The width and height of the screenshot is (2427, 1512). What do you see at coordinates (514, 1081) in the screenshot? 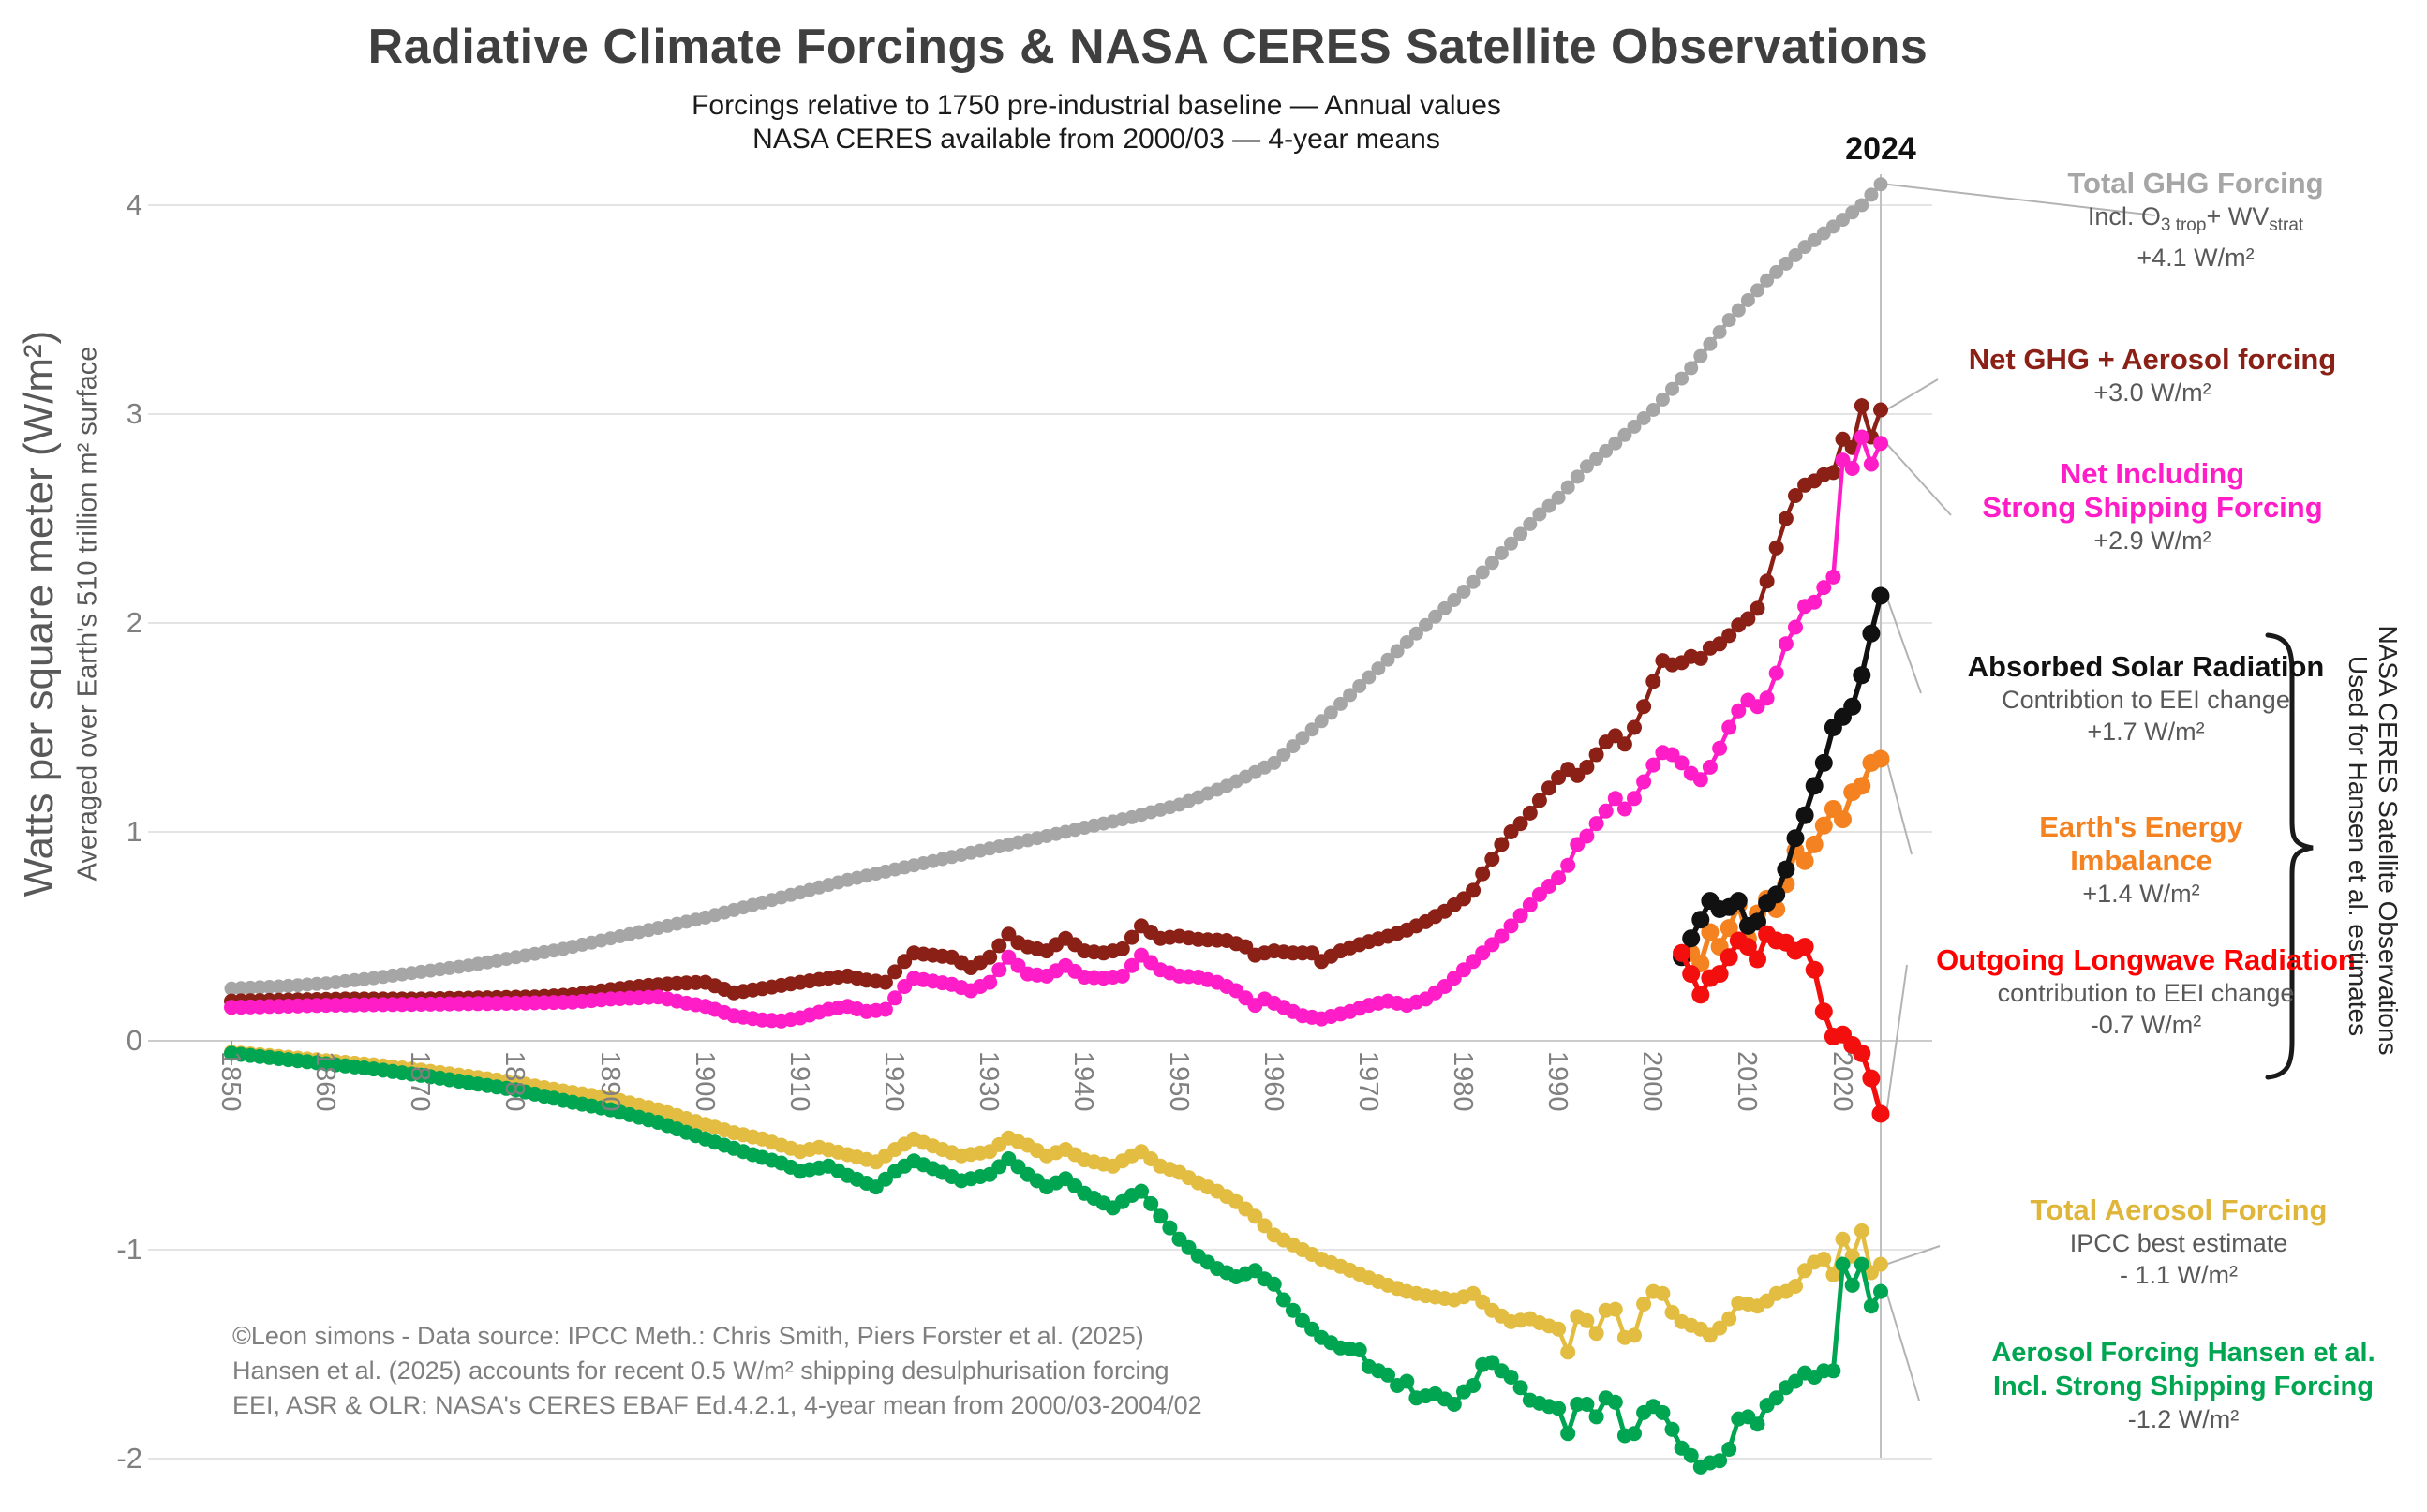
I see `x-tick-label-1880: 1880` at bounding box center [514, 1081].